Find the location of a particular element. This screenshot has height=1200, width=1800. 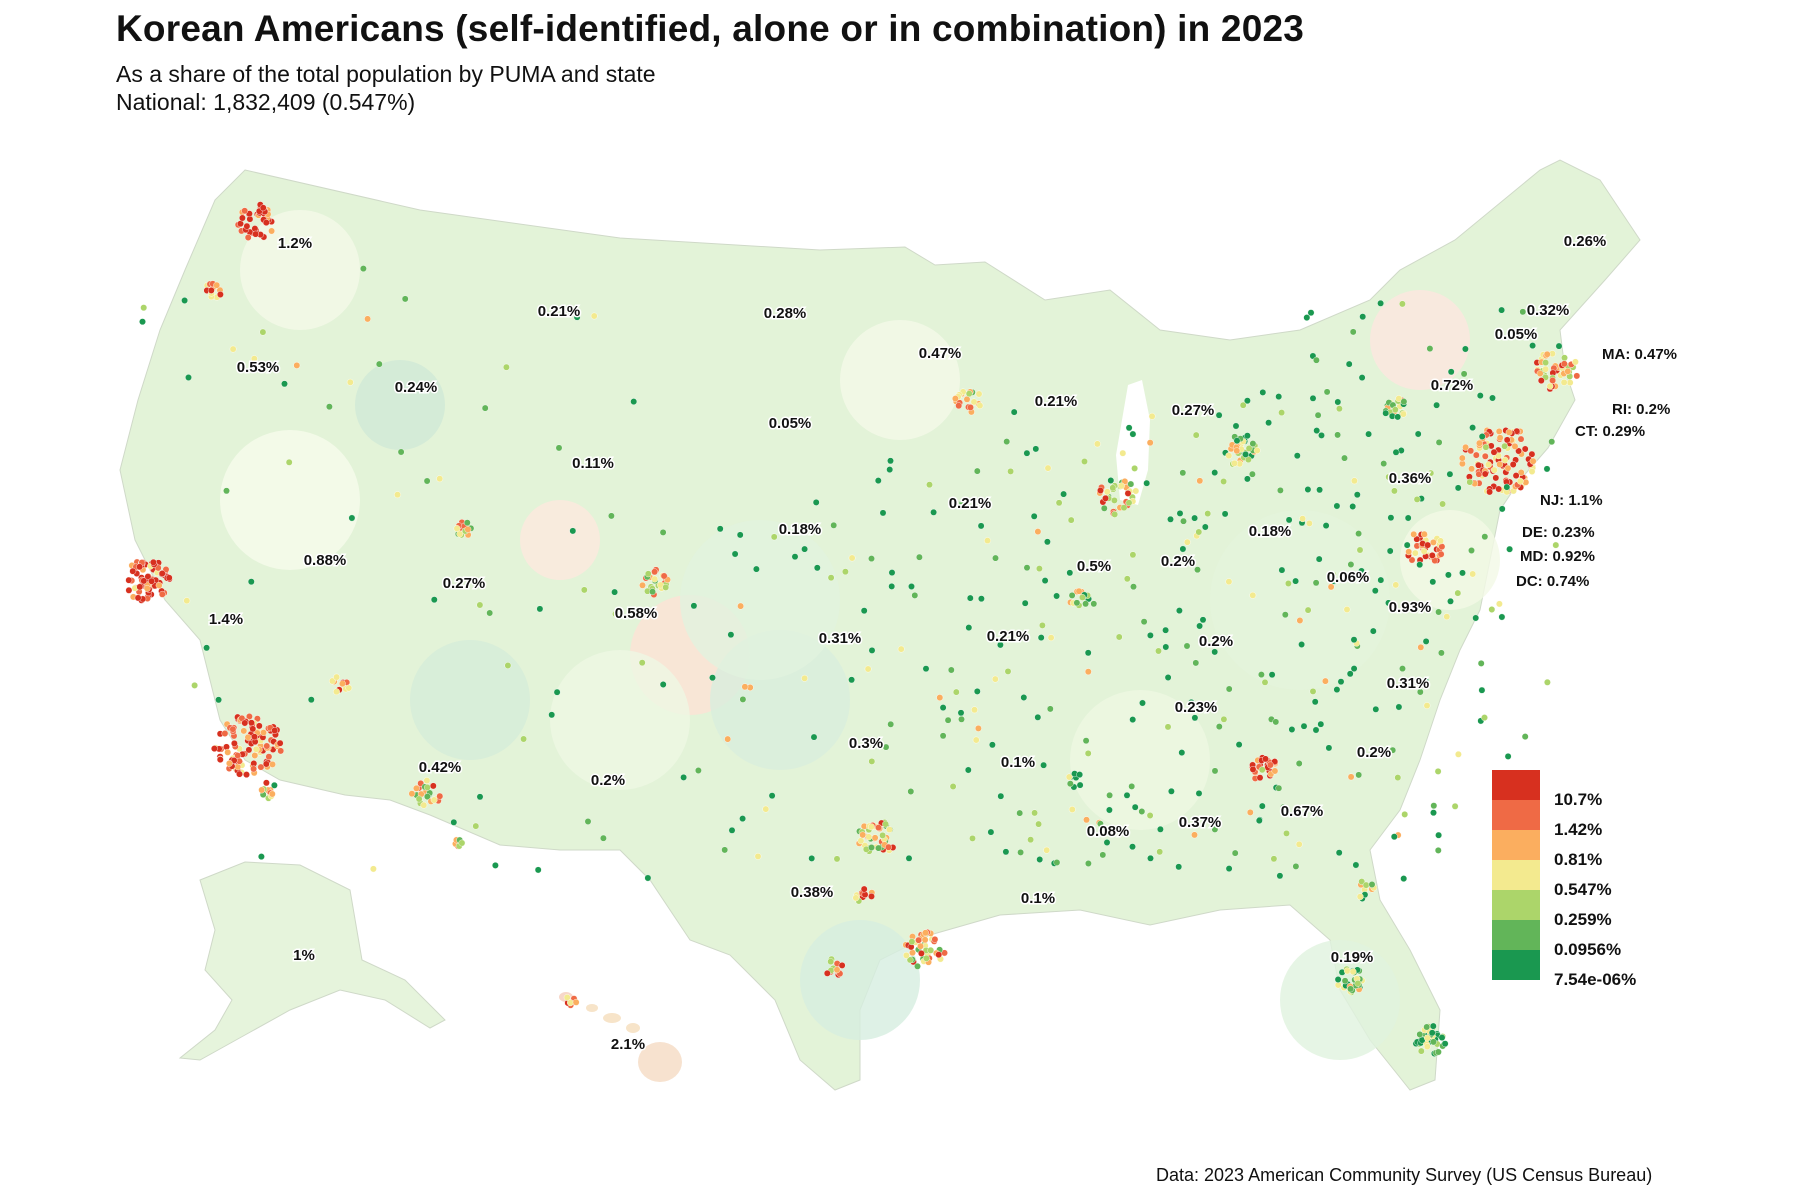

state-label-wv: 0.06% is located at coordinates (1348, 577).